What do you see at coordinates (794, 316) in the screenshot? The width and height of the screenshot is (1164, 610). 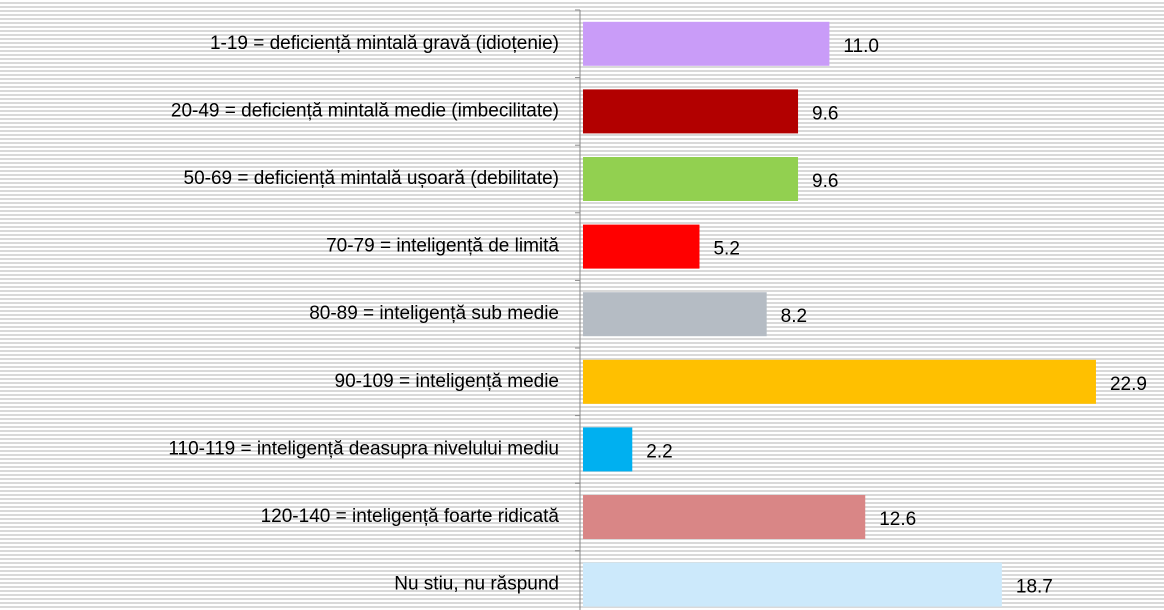 I see `value-label: 8.2` at bounding box center [794, 316].